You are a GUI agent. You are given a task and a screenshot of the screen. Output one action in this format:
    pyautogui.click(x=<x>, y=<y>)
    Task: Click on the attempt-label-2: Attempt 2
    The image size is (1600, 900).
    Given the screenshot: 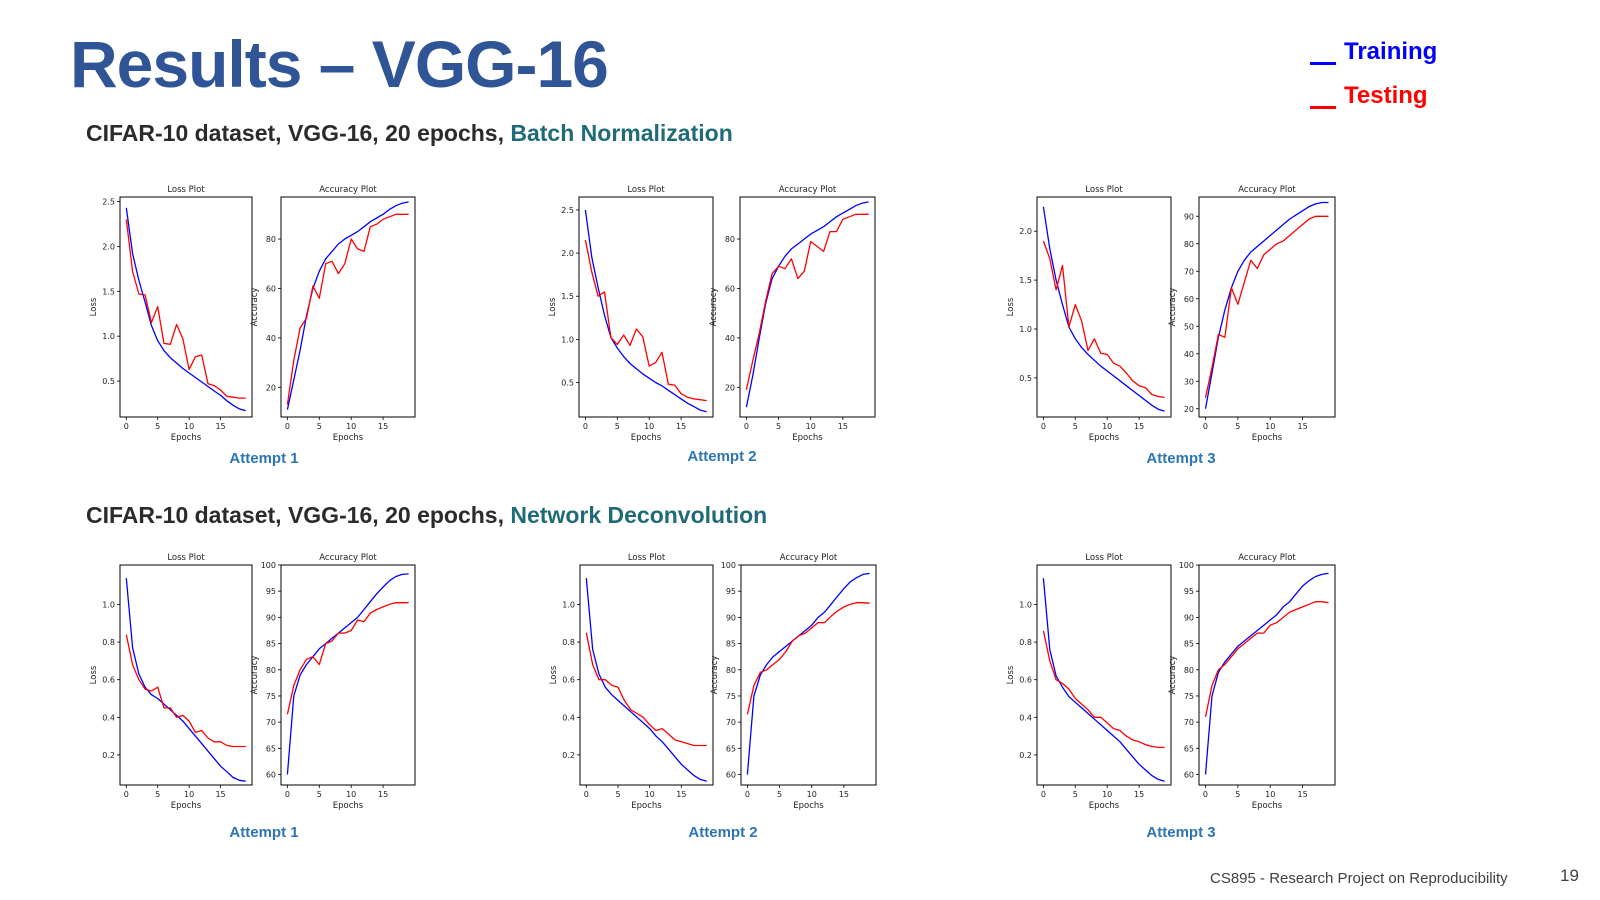 What is the action you would take?
    pyautogui.click(x=723, y=832)
    